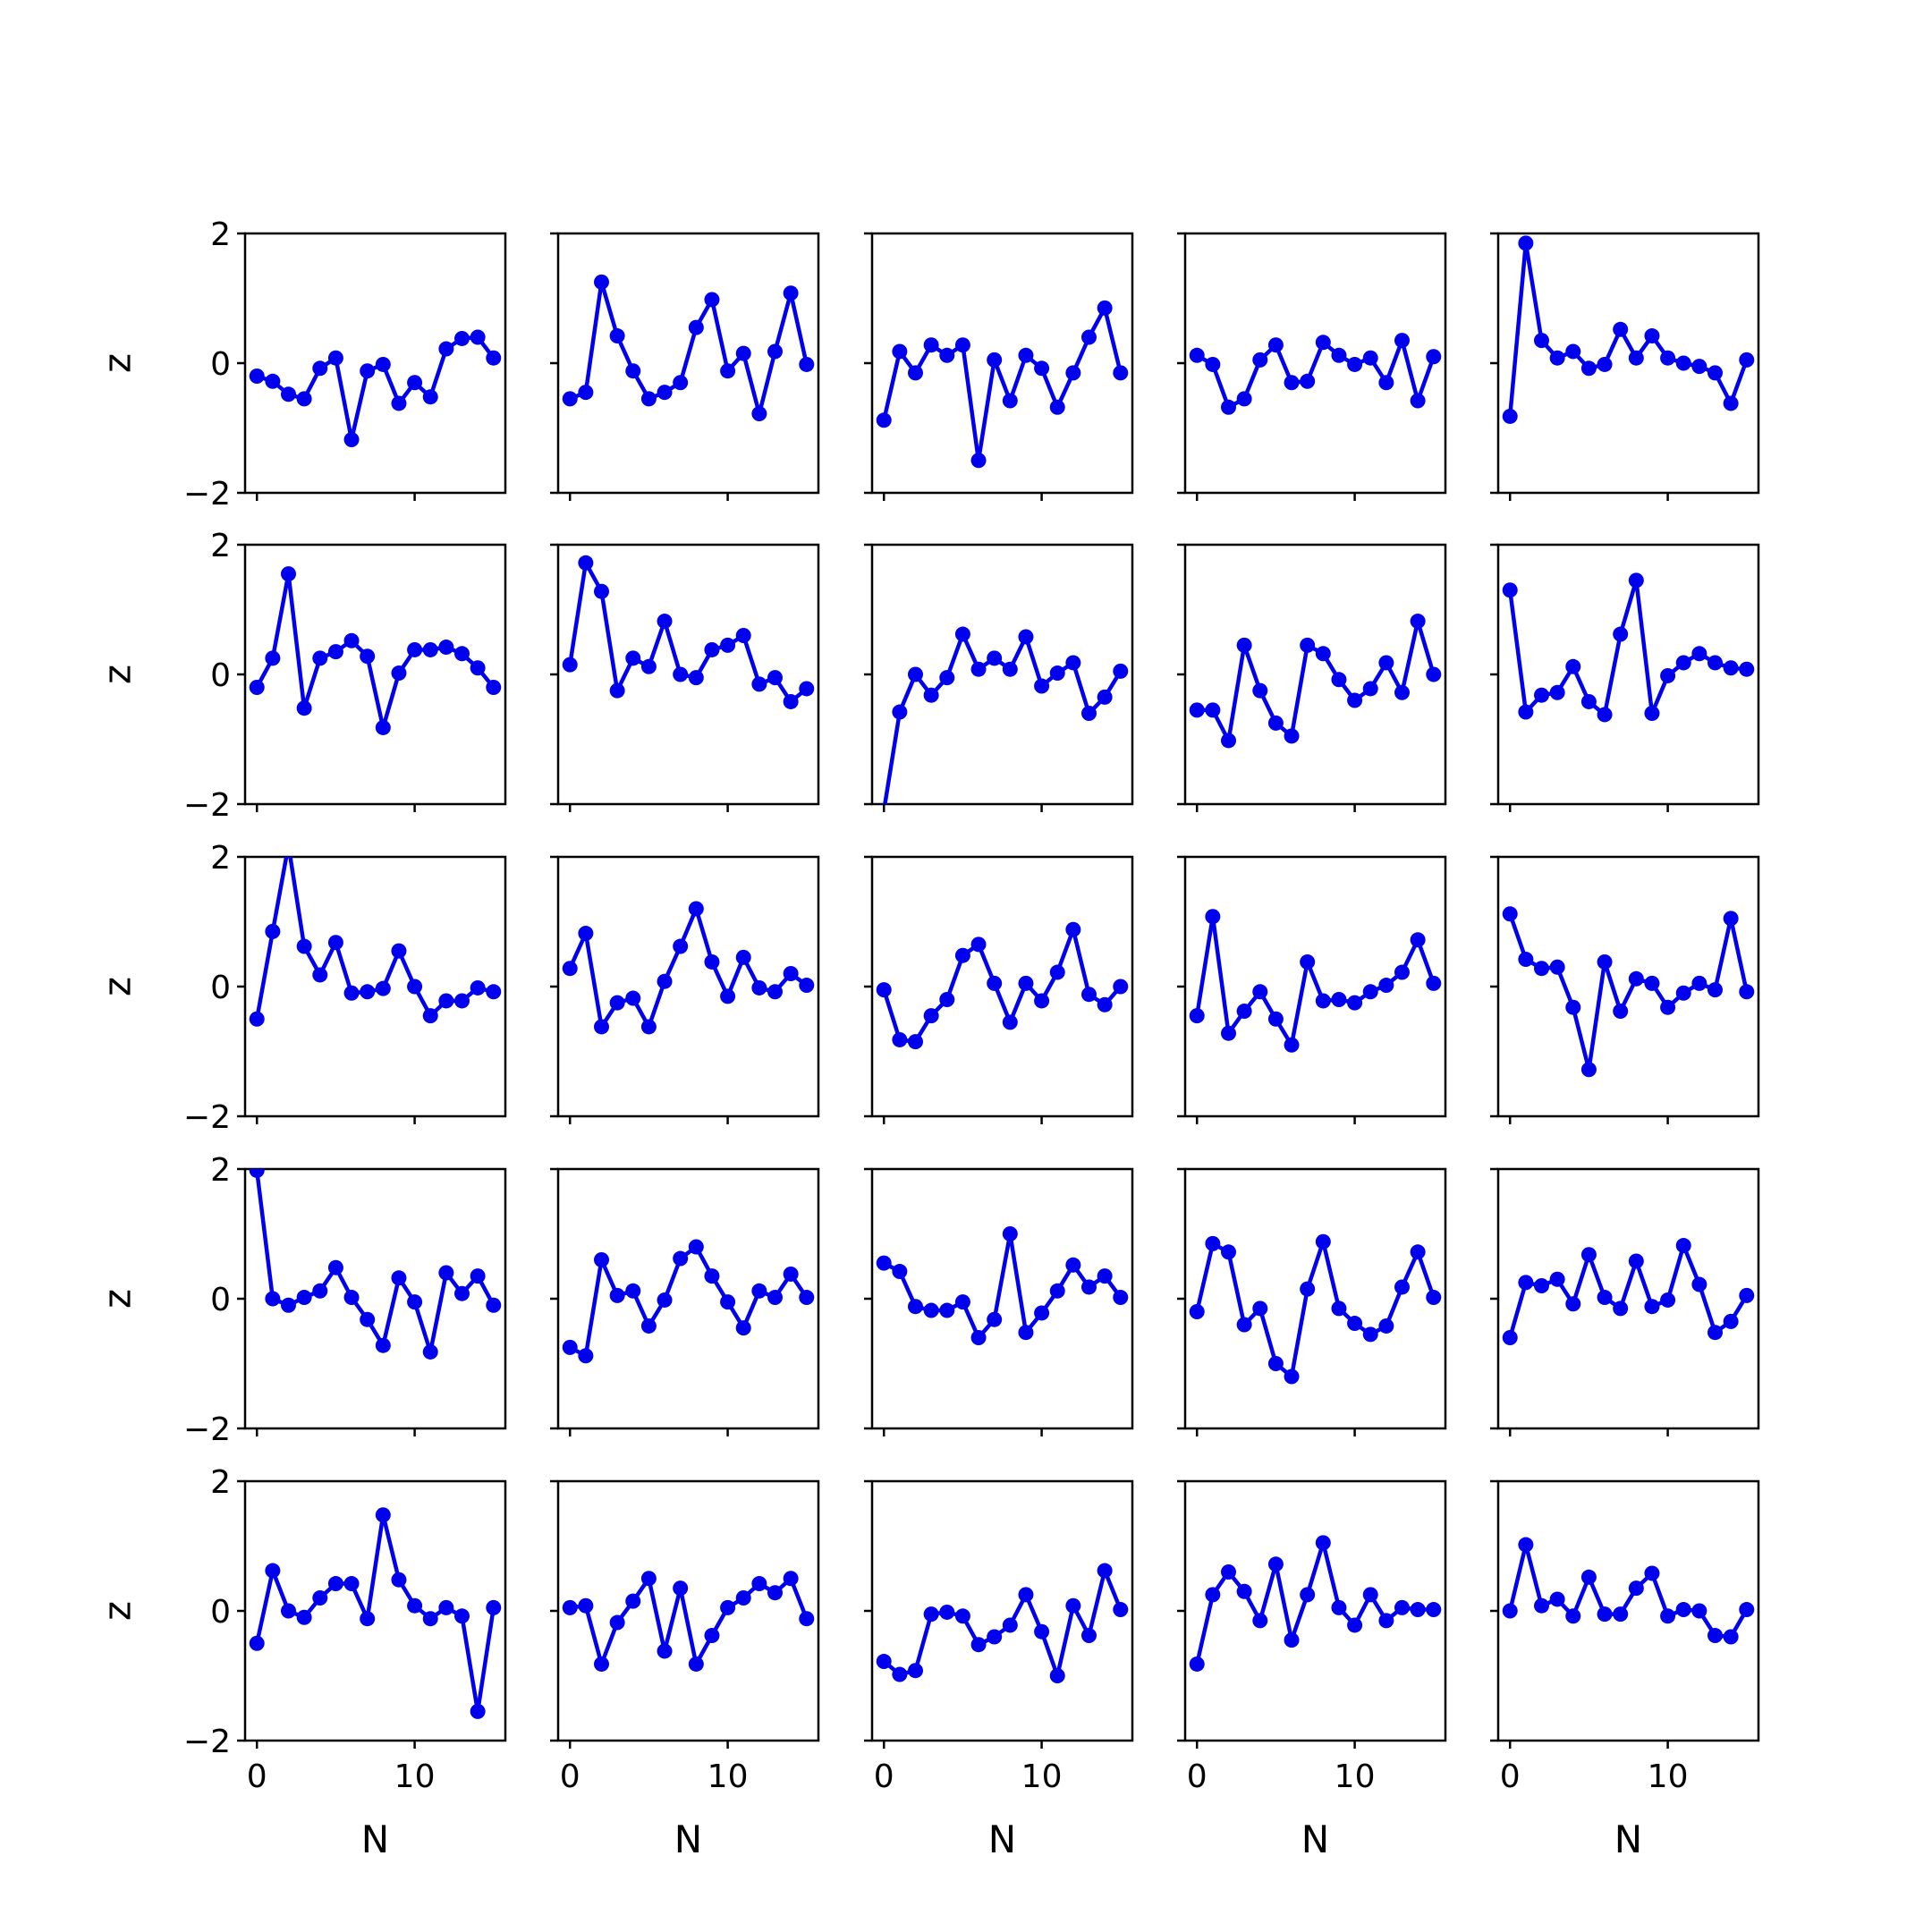 The image size is (1932, 1932). Describe the element at coordinates (1002, 1610) in the screenshot. I see `plot-frame` at that location.